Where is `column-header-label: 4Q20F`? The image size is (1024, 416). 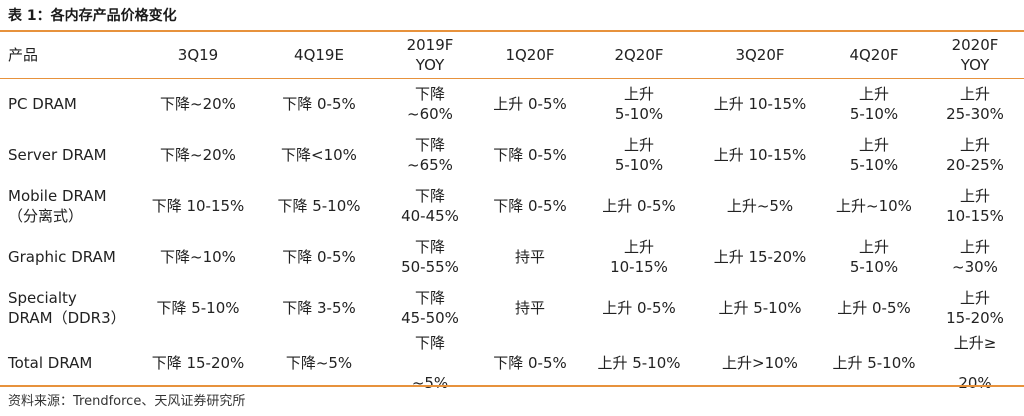
column-header-label: 4Q20F is located at coordinates (874, 54).